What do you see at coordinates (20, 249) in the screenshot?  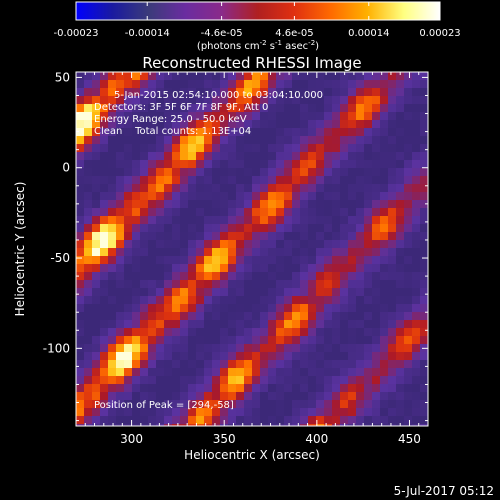 I see `y-axis-label: Heliocentric Y (arcsec)` at bounding box center [20, 249].